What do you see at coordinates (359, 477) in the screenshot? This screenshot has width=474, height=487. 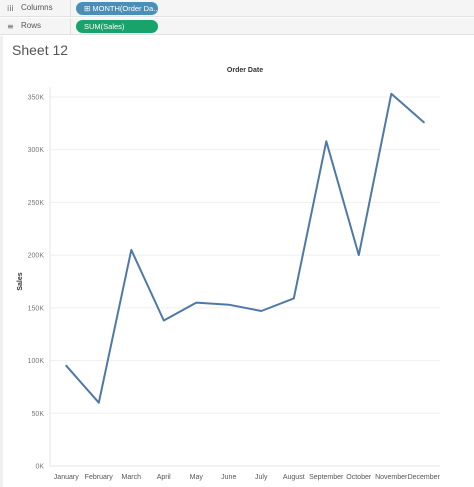 I see `x-tick-label: October` at bounding box center [359, 477].